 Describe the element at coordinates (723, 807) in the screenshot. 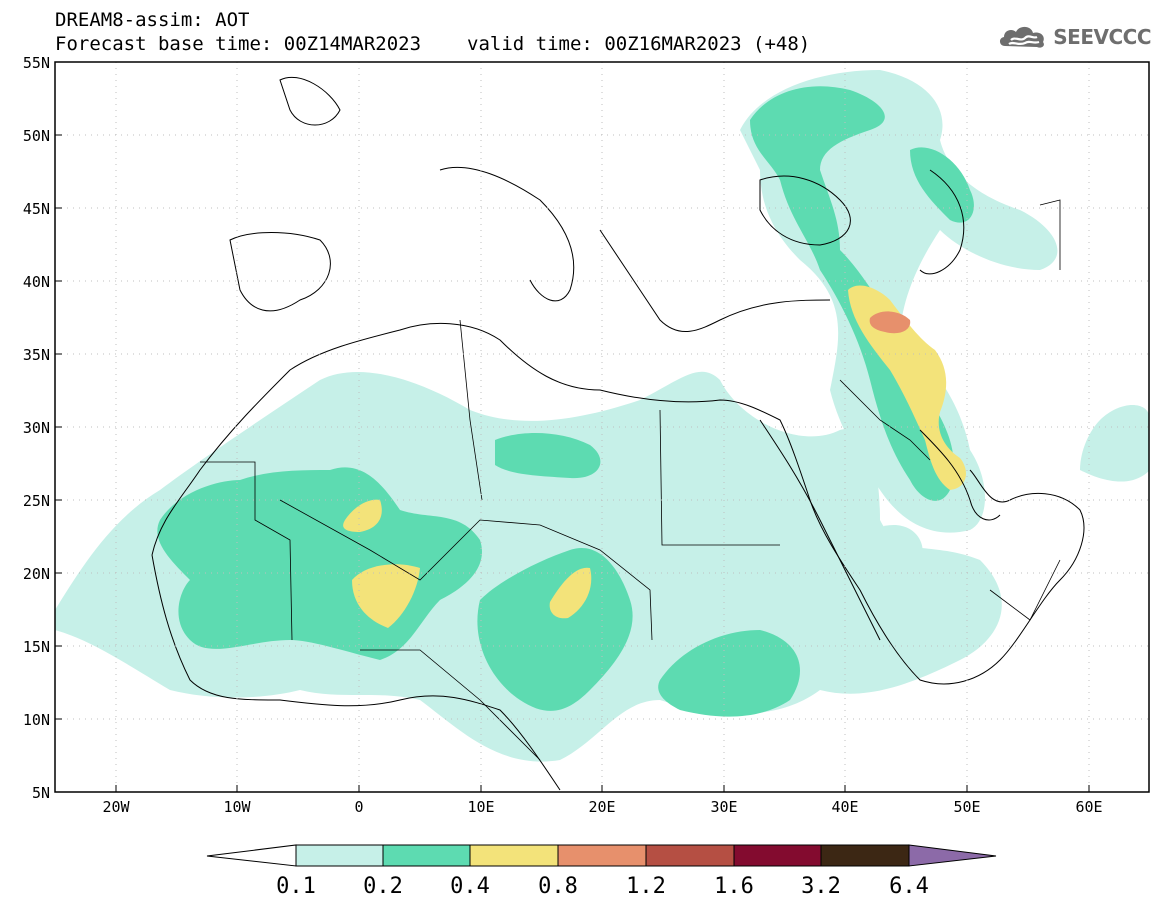

I see `lon-label: 30E` at that location.